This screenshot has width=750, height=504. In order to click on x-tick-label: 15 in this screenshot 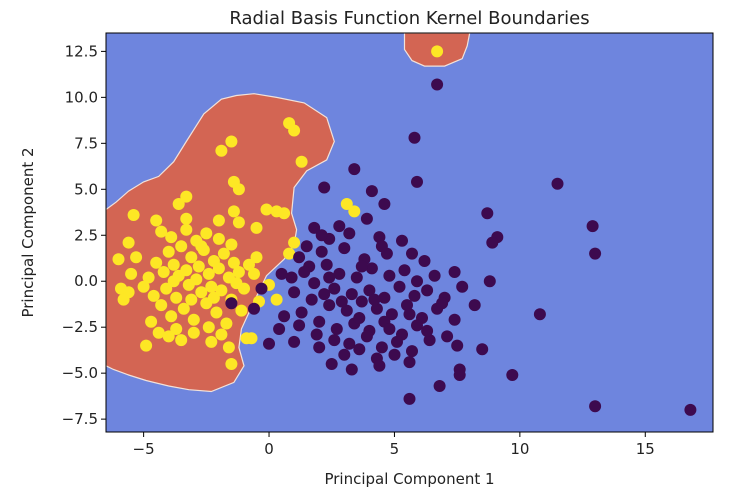, I will do `click(645, 449)`.